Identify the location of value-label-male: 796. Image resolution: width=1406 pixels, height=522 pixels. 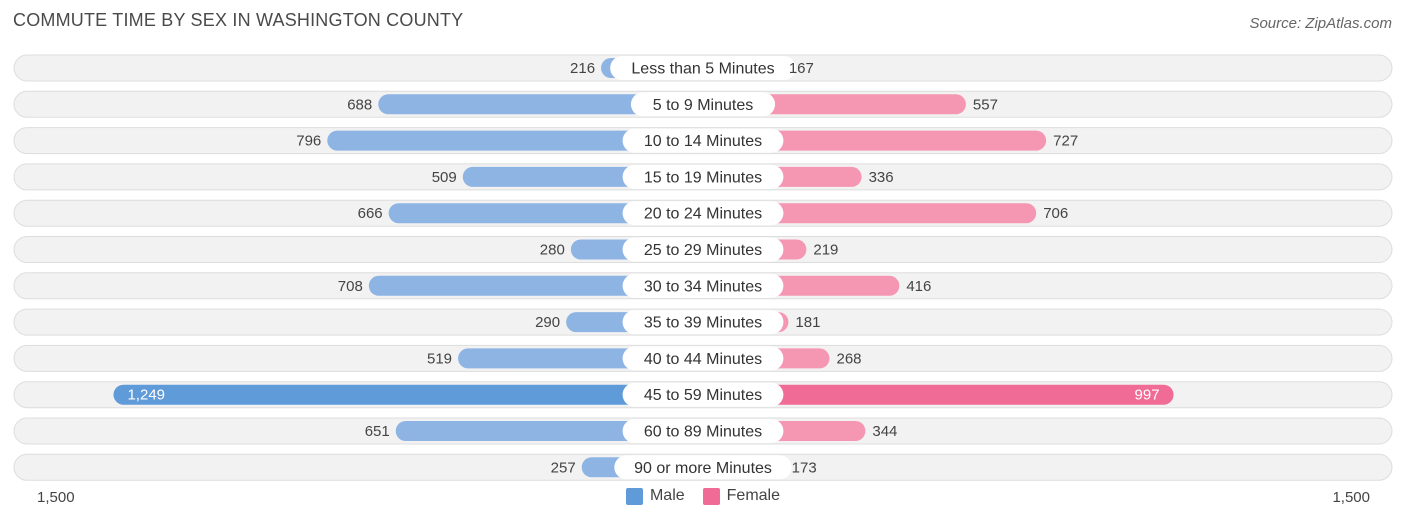
(308, 141).